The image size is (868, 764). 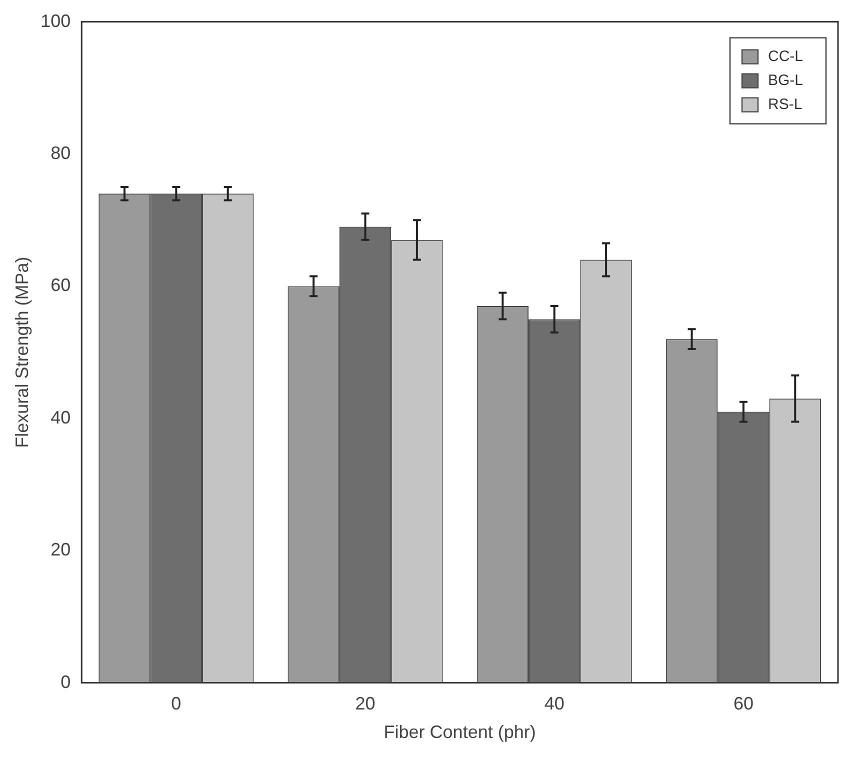 What do you see at coordinates (554, 704) in the screenshot?
I see `x-tick-label: 40` at bounding box center [554, 704].